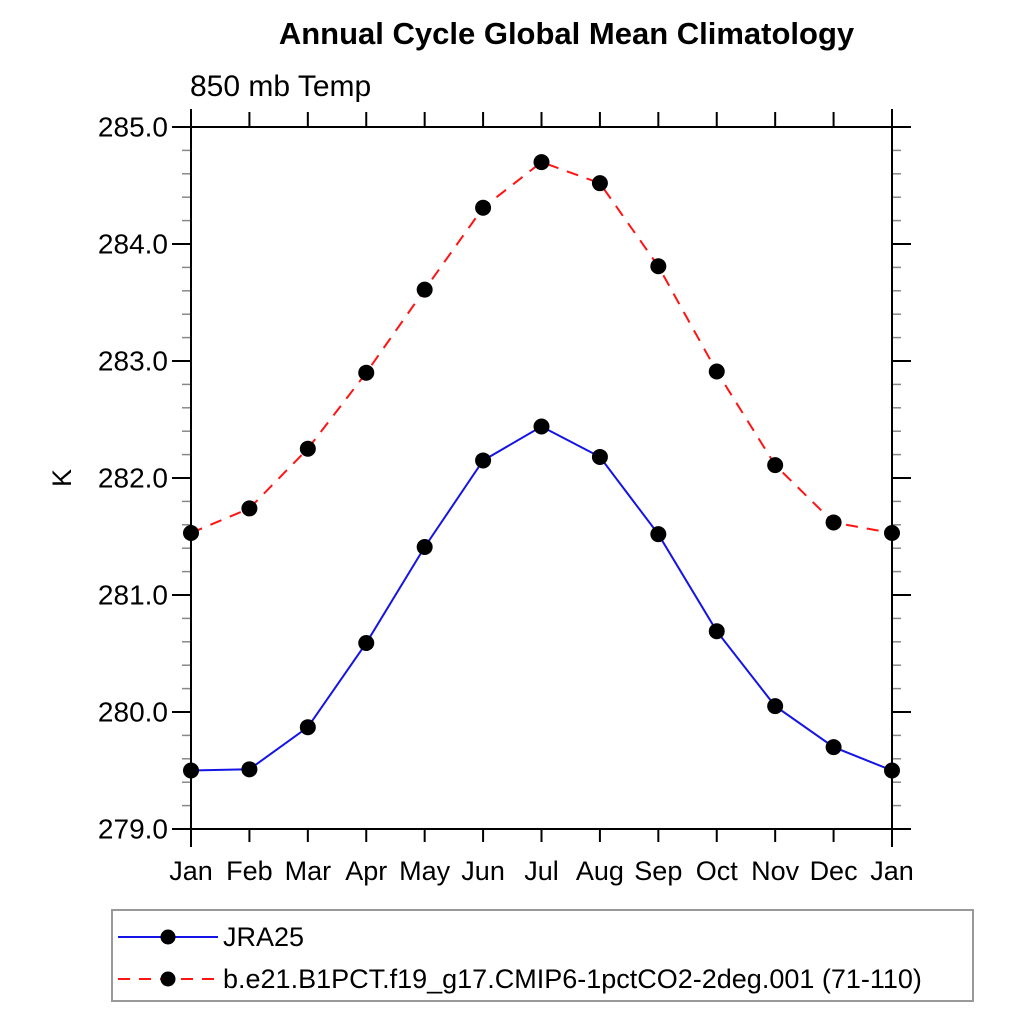  Describe the element at coordinates (133, 595) in the screenshot. I see `y-tick-label: 281.0` at that location.